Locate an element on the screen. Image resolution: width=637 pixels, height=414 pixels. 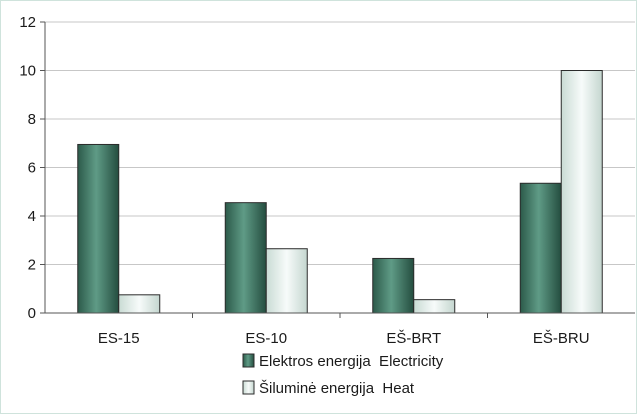
y-tick-label: 0 is located at coordinates (32, 313).